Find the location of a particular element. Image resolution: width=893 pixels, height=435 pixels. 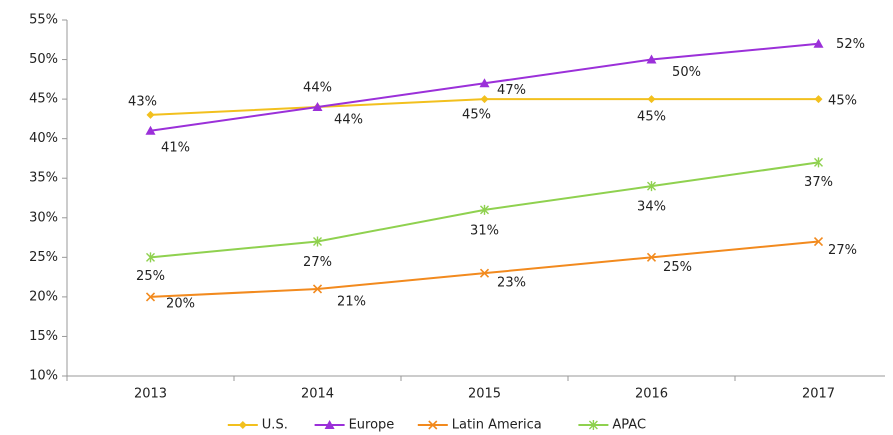

x-tick-label: 2013 is located at coordinates (150, 394).